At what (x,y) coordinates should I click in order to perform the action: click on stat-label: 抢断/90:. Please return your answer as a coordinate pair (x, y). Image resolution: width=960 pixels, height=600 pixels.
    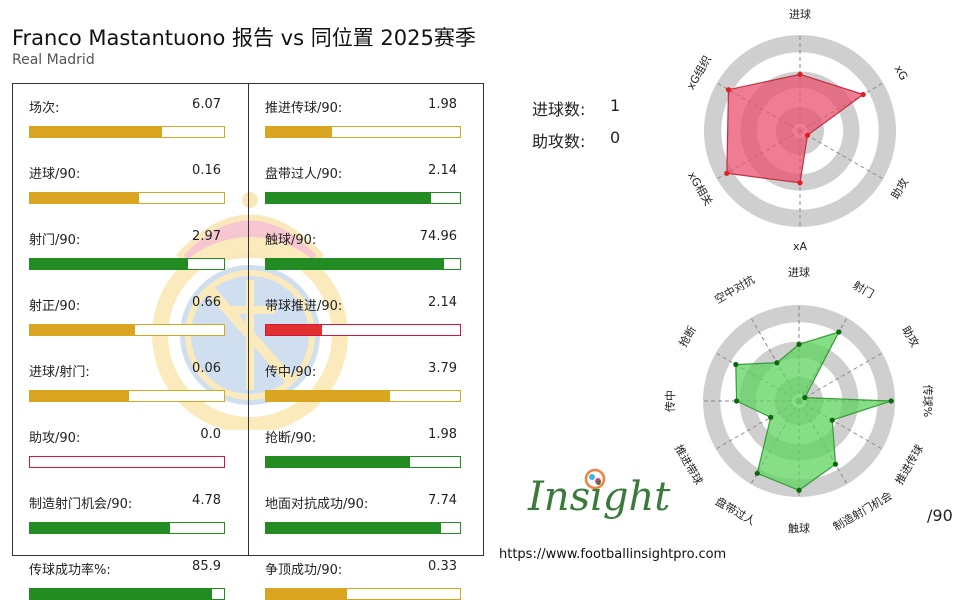
    Looking at the image, I should click on (291, 438).